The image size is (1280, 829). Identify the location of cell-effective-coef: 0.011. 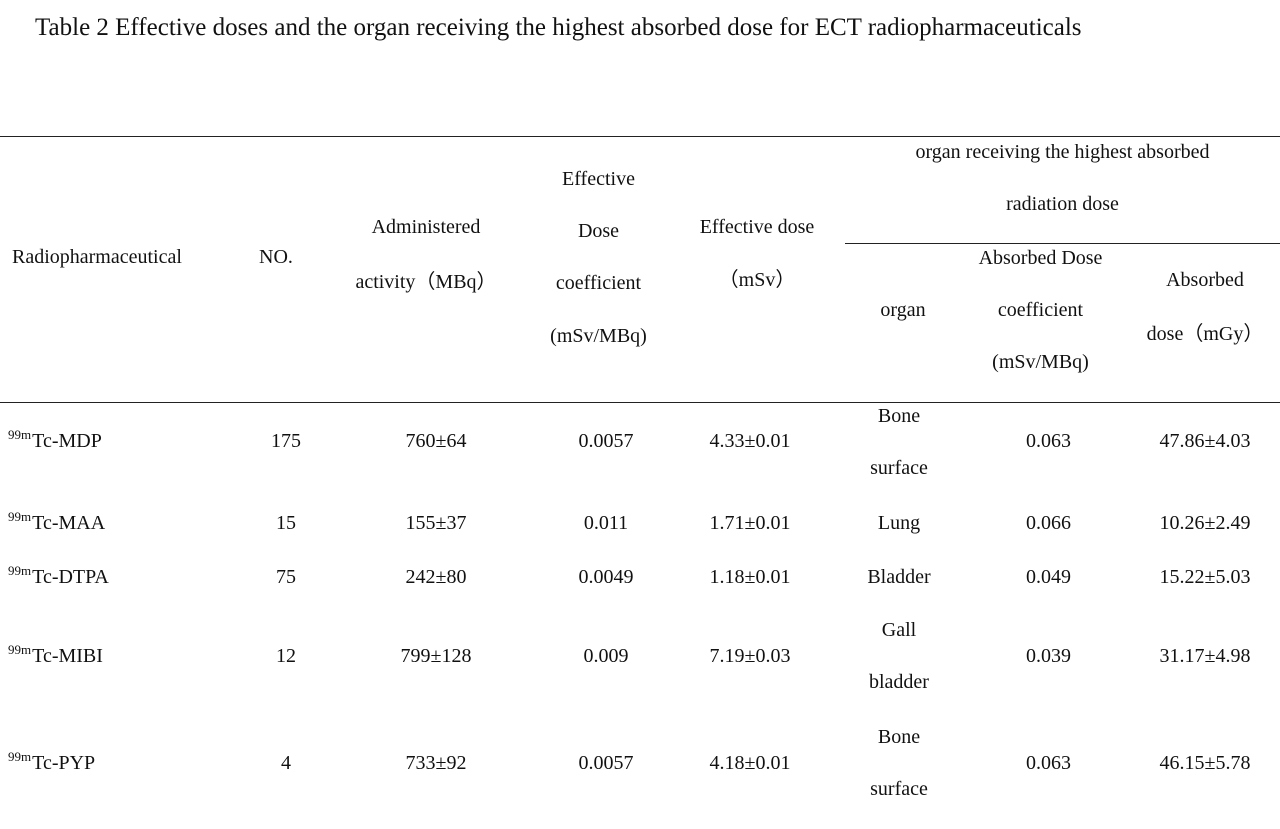
(606, 523).